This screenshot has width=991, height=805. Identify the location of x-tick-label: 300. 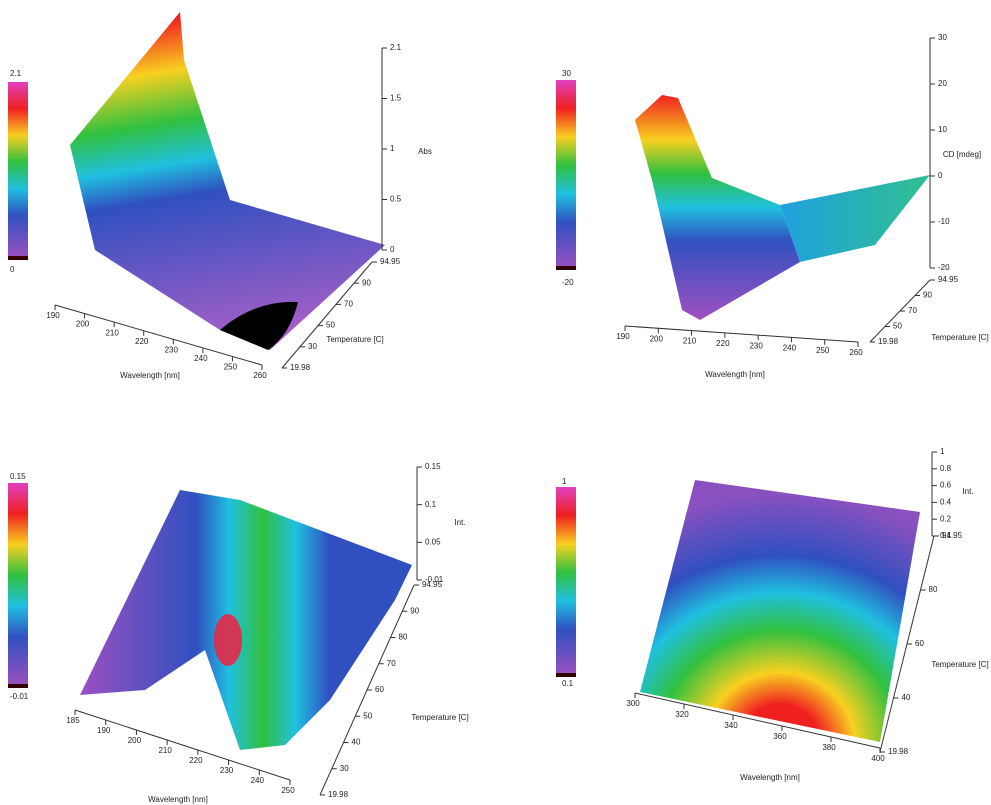
(633, 703).